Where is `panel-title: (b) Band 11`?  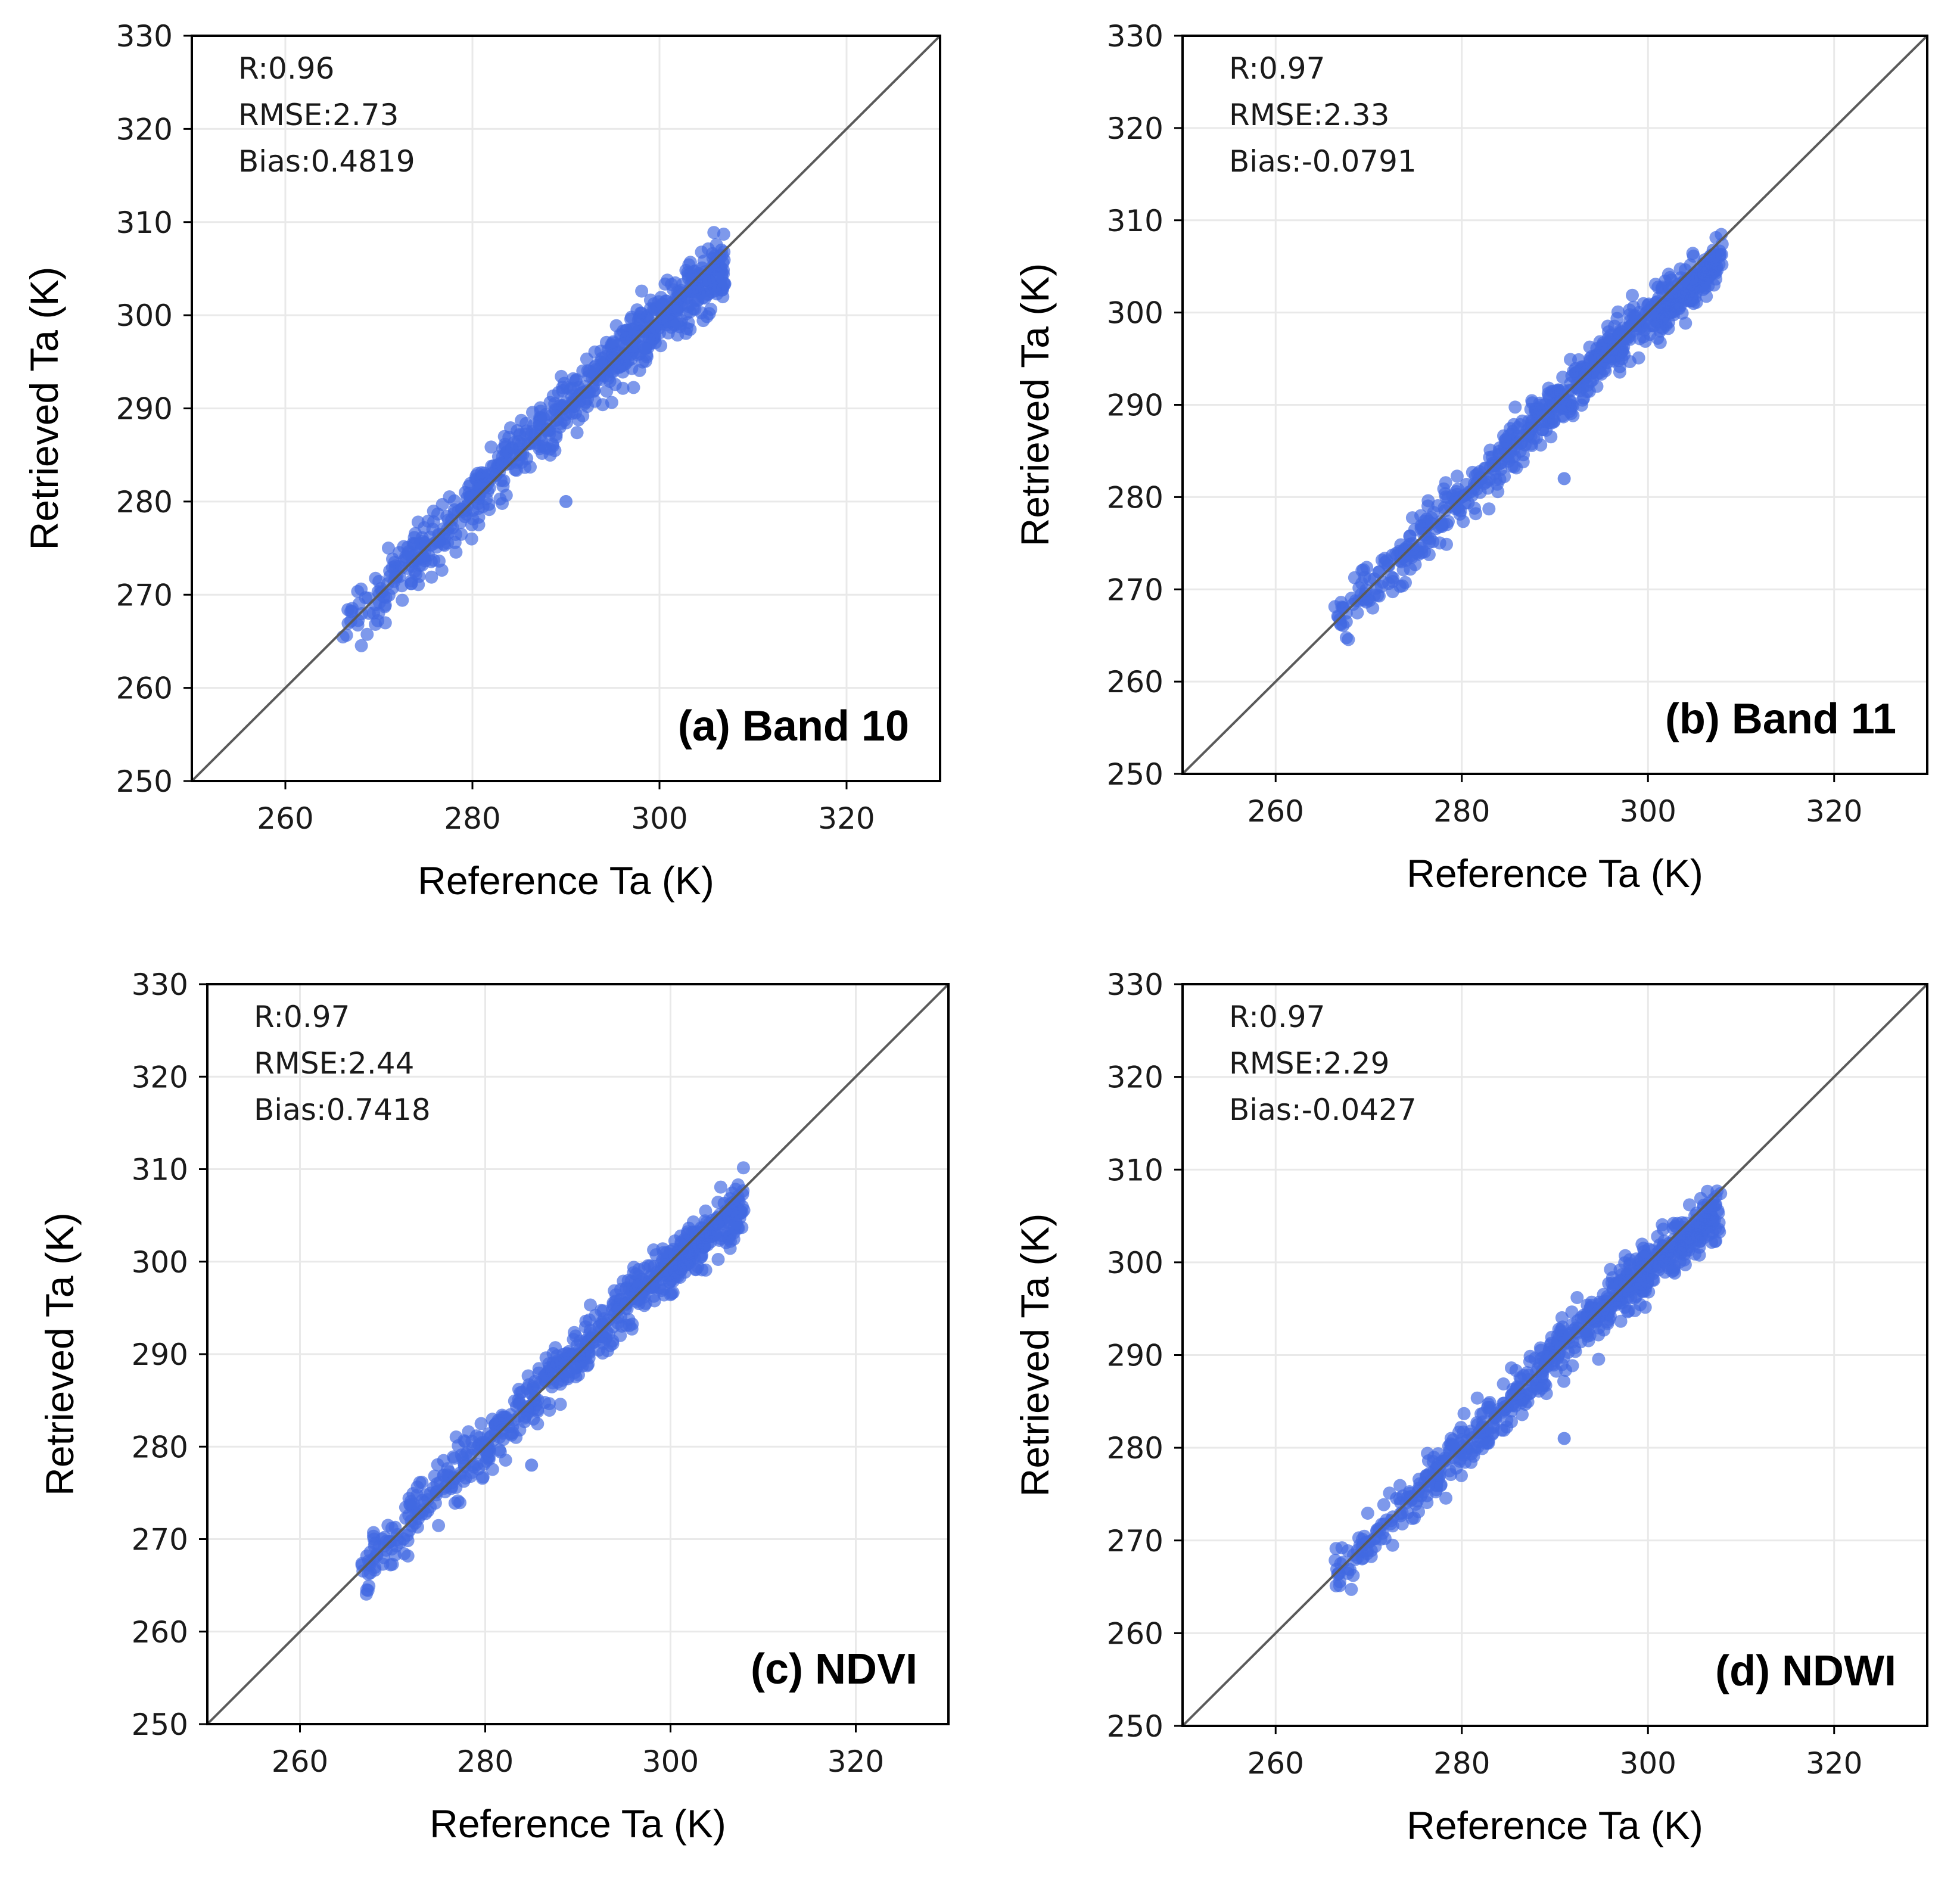
panel-title: (b) Band 11 is located at coordinates (1780, 719).